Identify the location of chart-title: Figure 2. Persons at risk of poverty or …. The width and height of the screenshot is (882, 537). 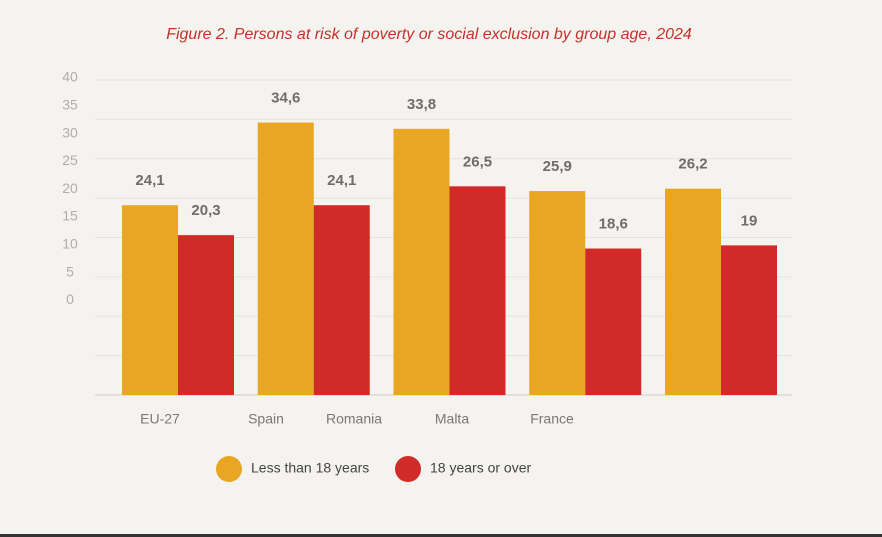
(429, 34).